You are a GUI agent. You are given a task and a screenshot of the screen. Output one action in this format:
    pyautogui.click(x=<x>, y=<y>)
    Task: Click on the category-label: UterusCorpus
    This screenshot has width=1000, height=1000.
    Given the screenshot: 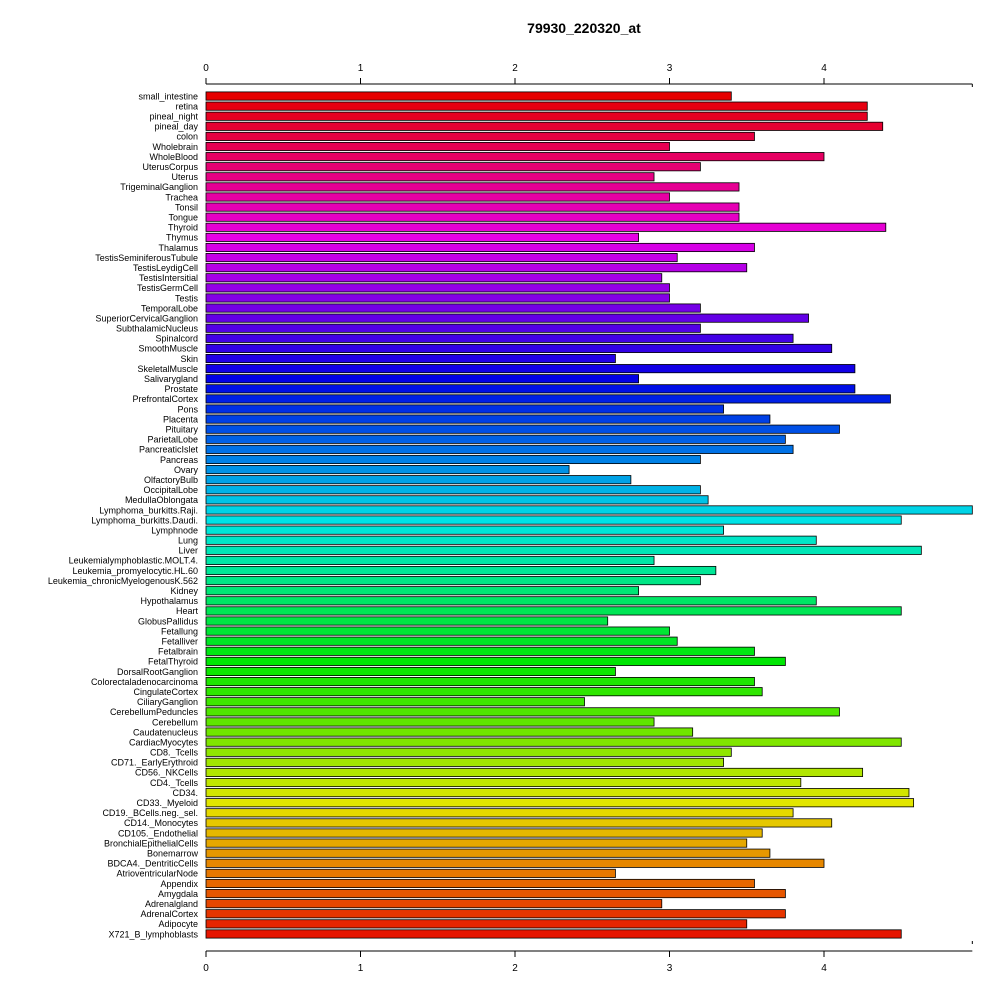 What is the action you would take?
    pyautogui.click(x=170, y=167)
    